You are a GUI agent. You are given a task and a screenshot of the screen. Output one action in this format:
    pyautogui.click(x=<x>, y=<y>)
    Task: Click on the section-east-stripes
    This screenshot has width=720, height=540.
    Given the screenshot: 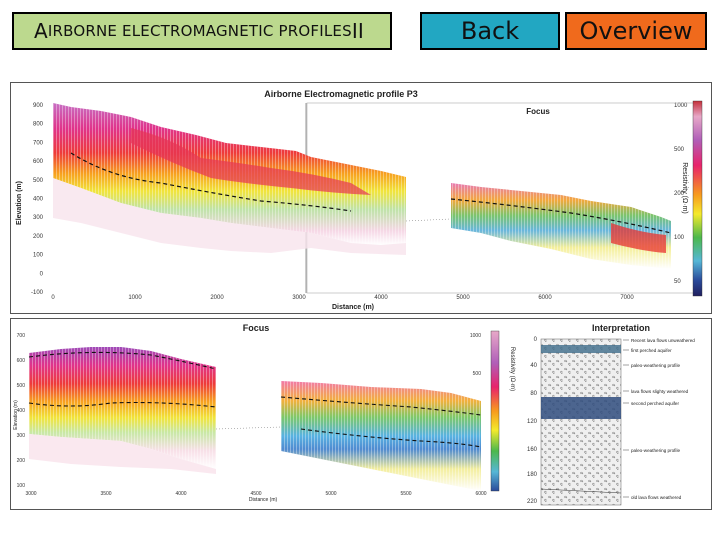 What is the action you would take?
    pyautogui.click(x=561, y=226)
    